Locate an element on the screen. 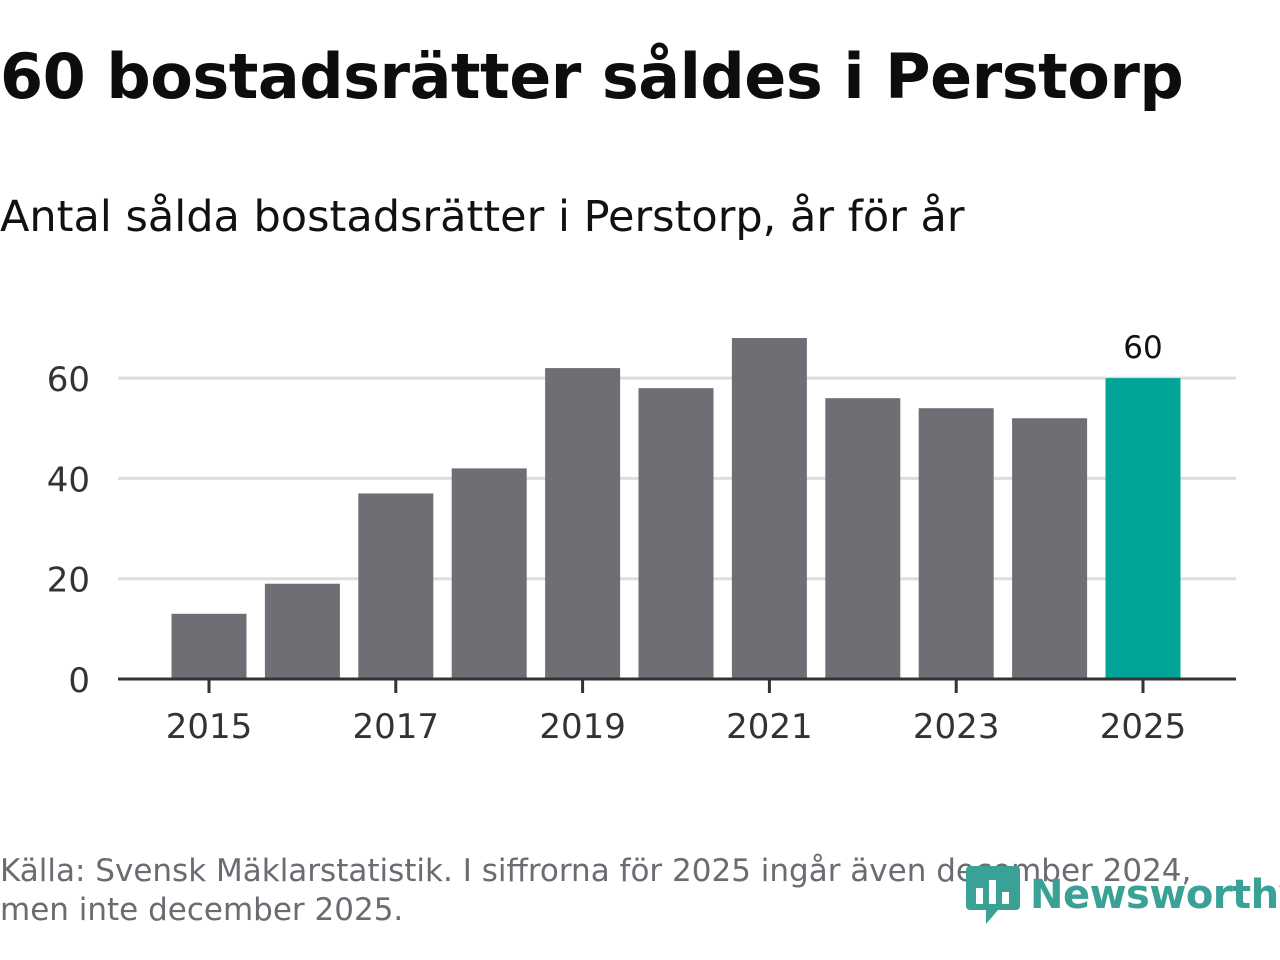 This screenshot has width=1280, height=960. bar-2018 is located at coordinates (489, 573).